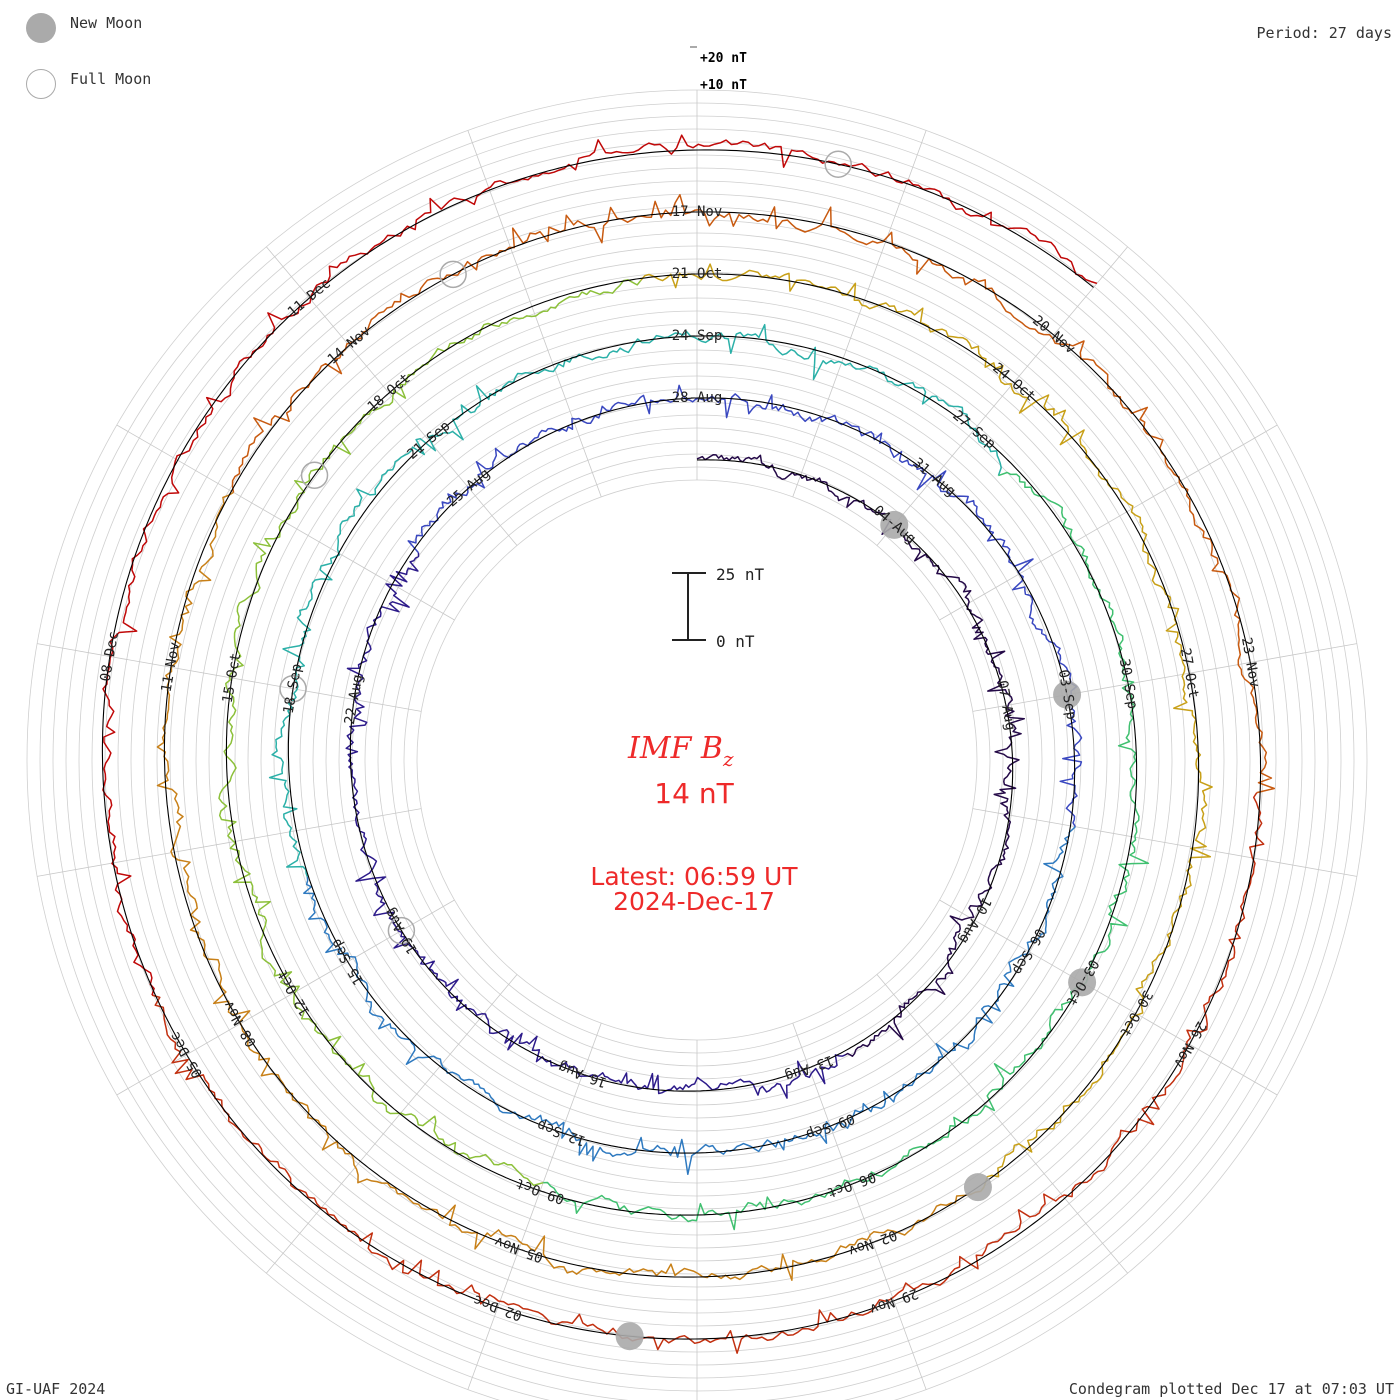 Image resolution: width=1400 pixels, height=1400 pixels. I want to click on date-label: 05-Dec, so click(186, 1055).